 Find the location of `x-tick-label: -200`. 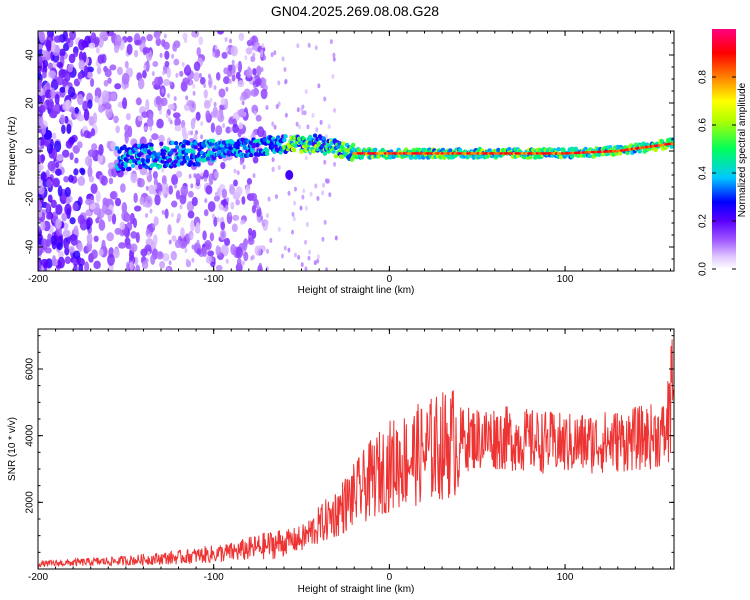

x-tick-label: -200 is located at coordinates (38, 577).